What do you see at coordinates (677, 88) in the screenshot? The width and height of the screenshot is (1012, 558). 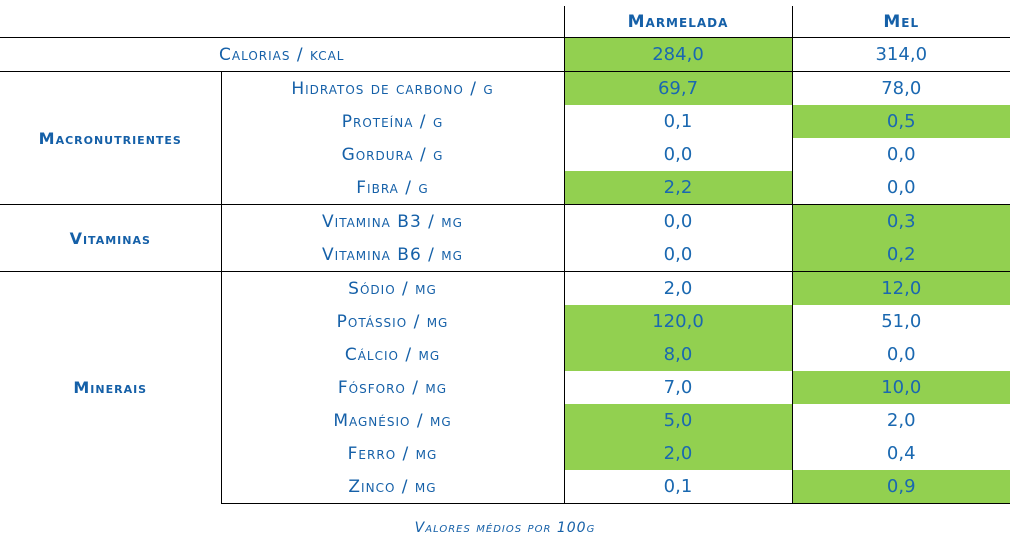 I see `value-marmelada: 69,7` at bounding box center [677, 88].